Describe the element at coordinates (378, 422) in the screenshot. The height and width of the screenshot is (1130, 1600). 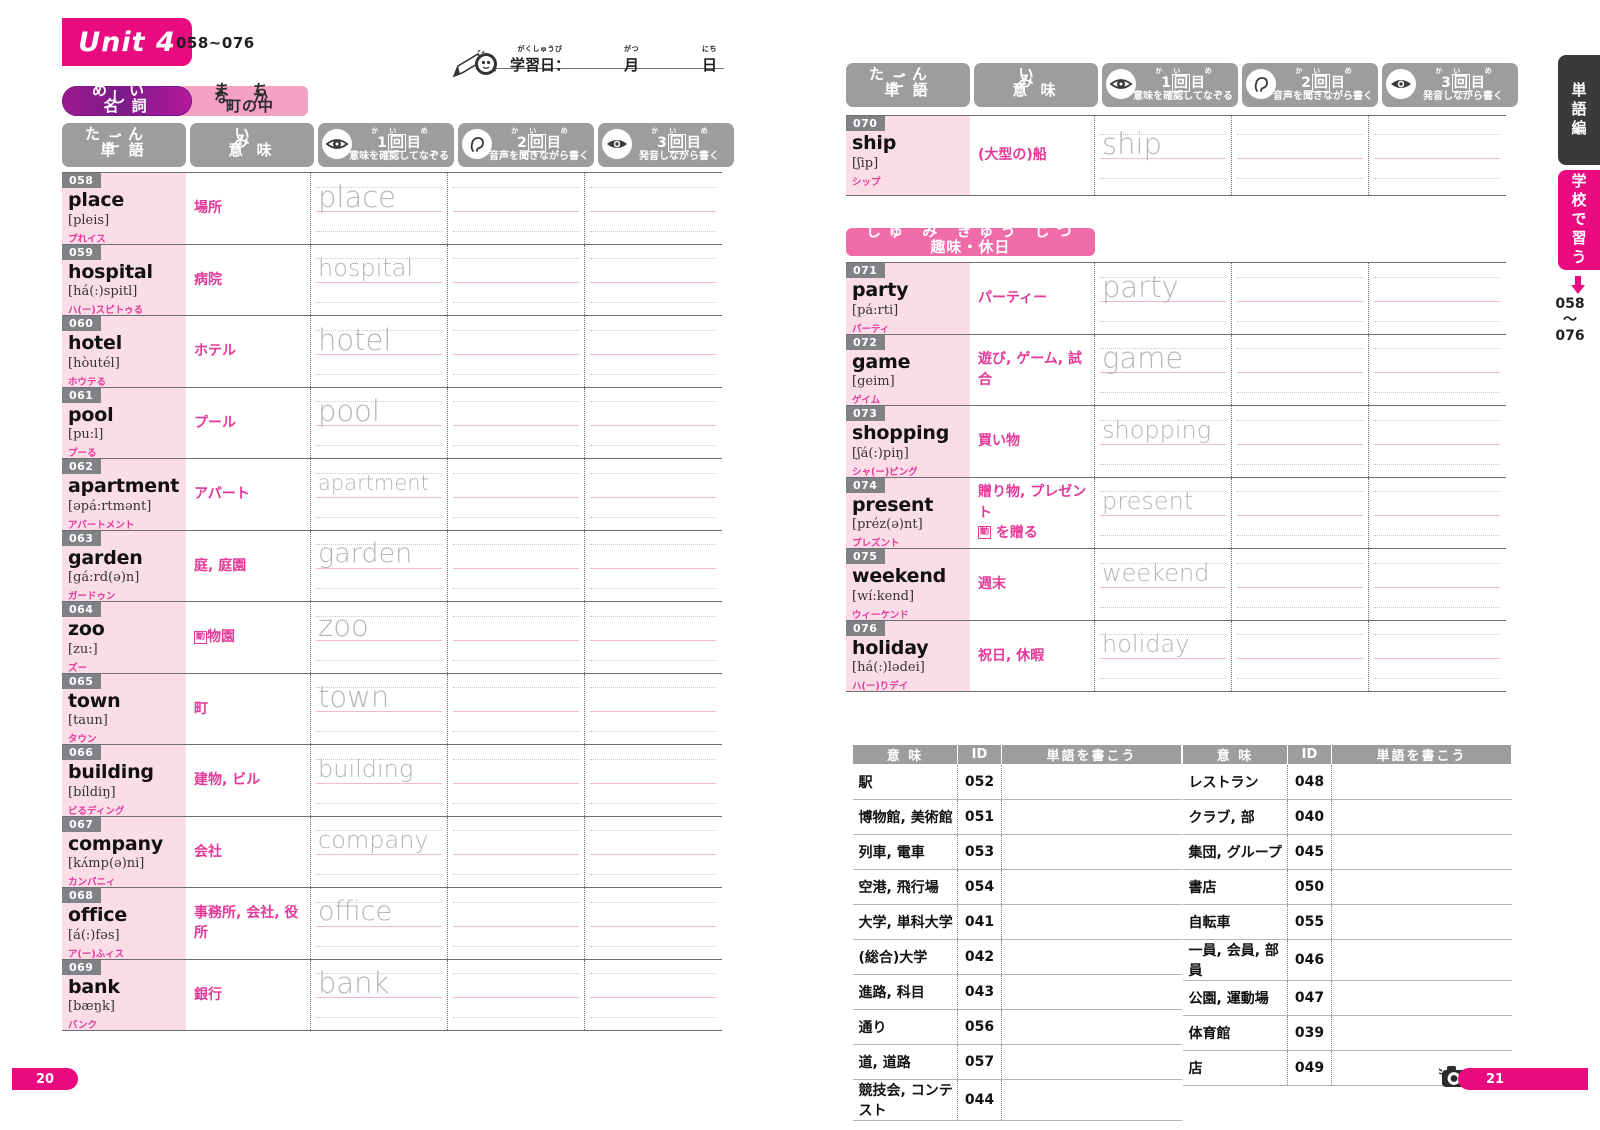
I see `writing-practice-cell-1: pool` at that location.